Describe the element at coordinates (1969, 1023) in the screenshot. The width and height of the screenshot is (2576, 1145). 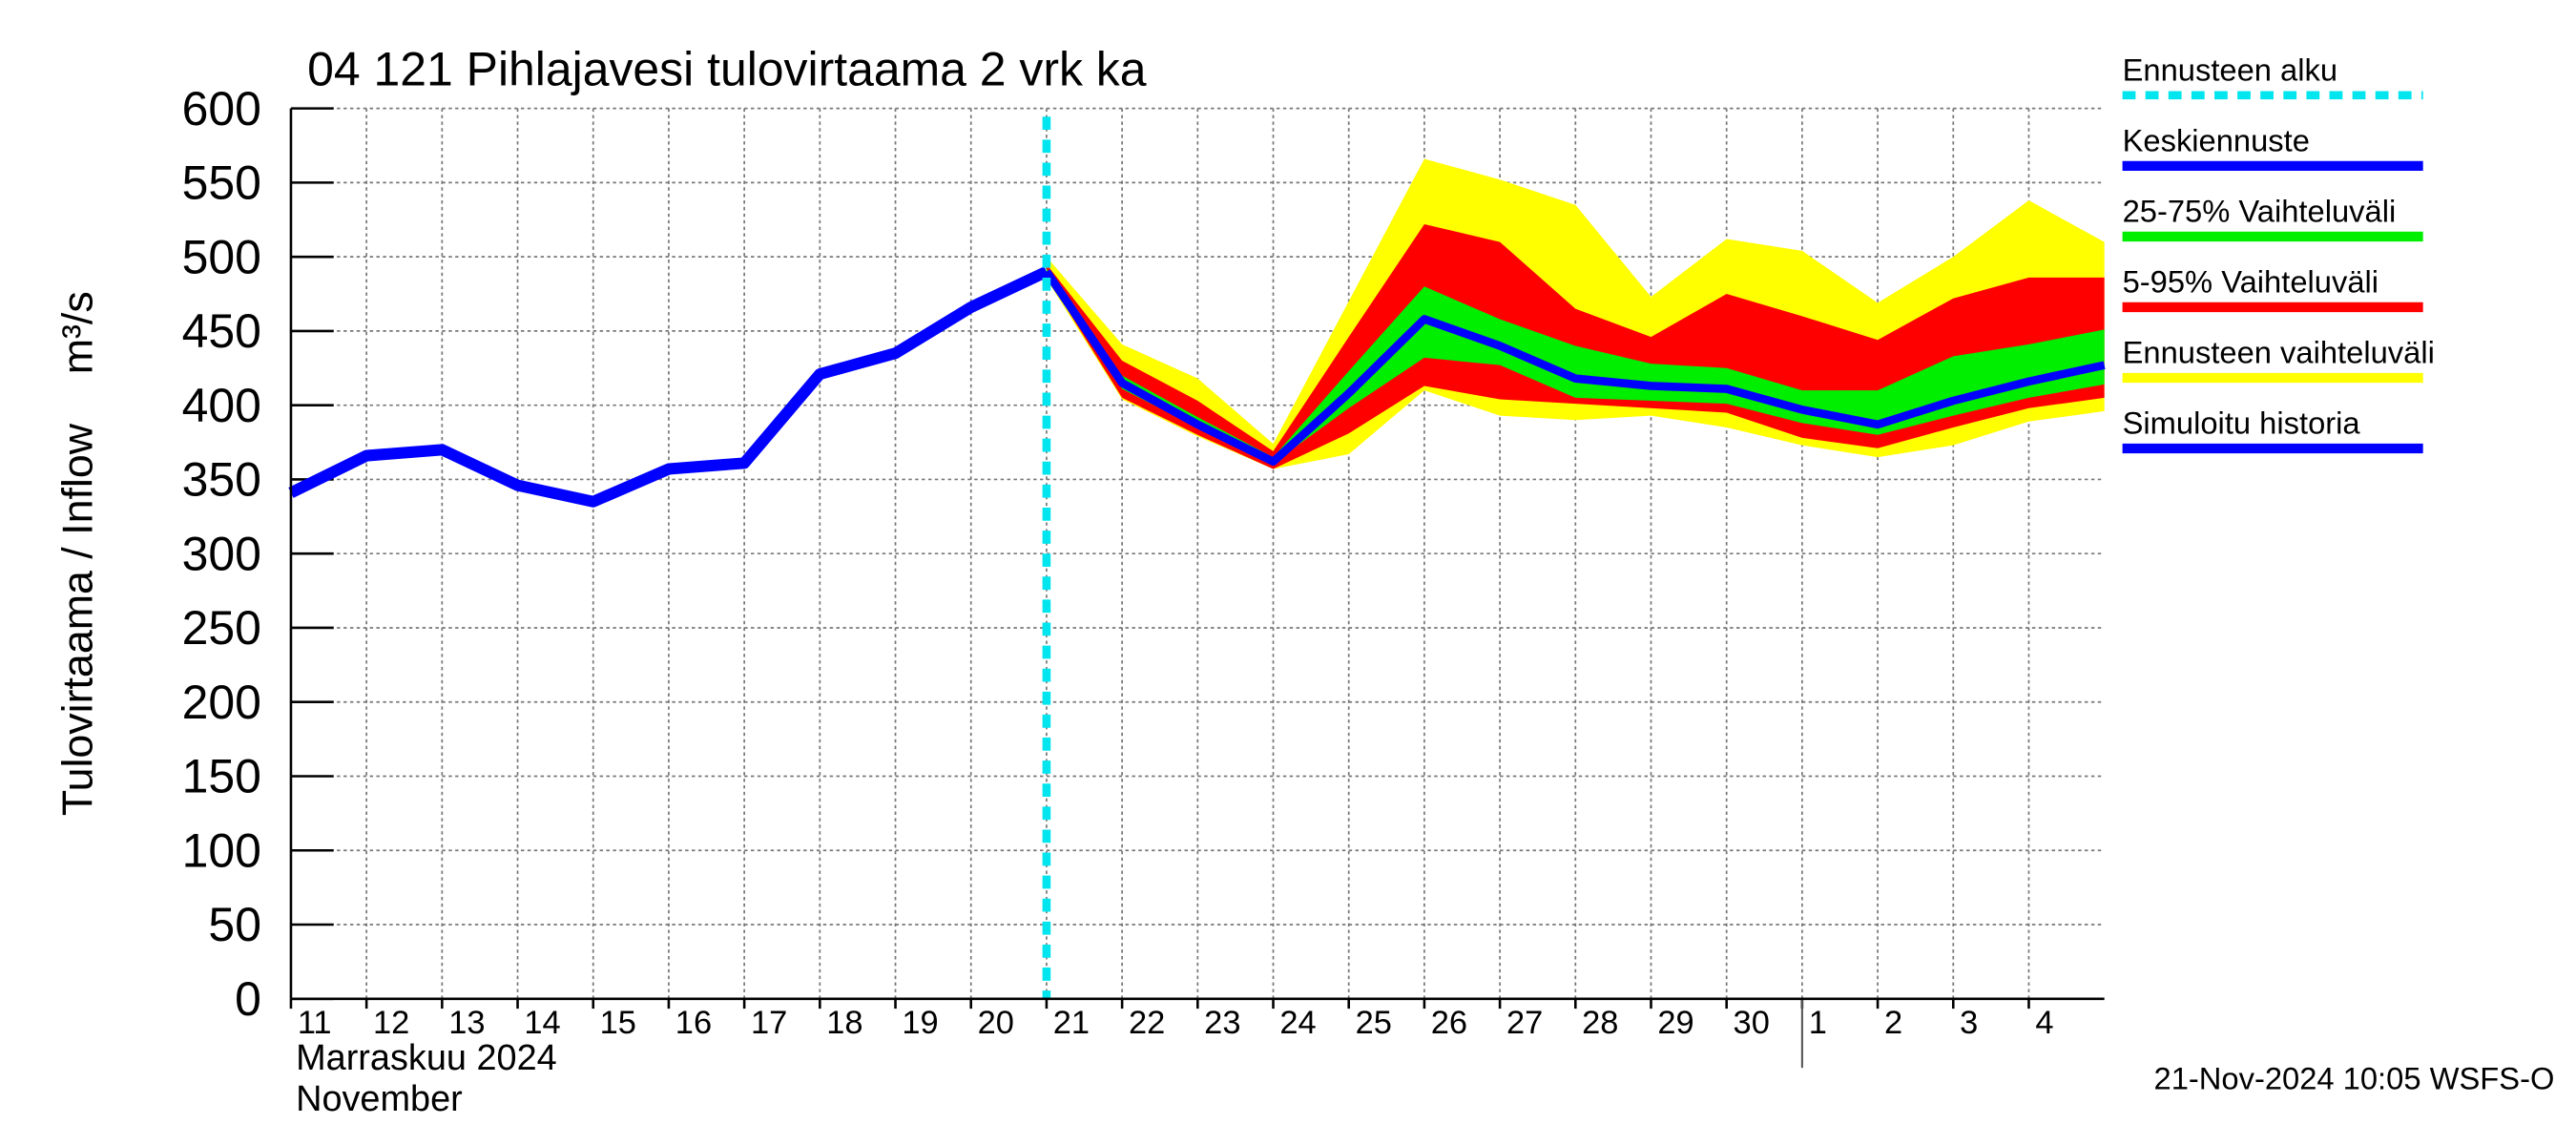
I see `x-tick-label: 3` at that location.